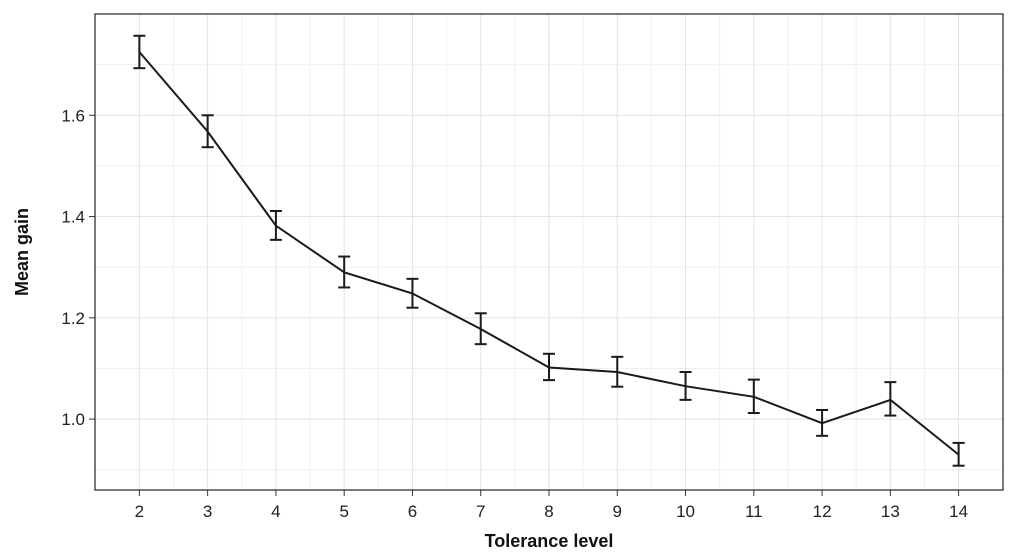 Image resolution: width=1016 pixels, height=557 pixels. What do you see at coordinates (754, 511) in the screenshot?
I see `x-tick-label: 11` at bounding box center [754, 511].